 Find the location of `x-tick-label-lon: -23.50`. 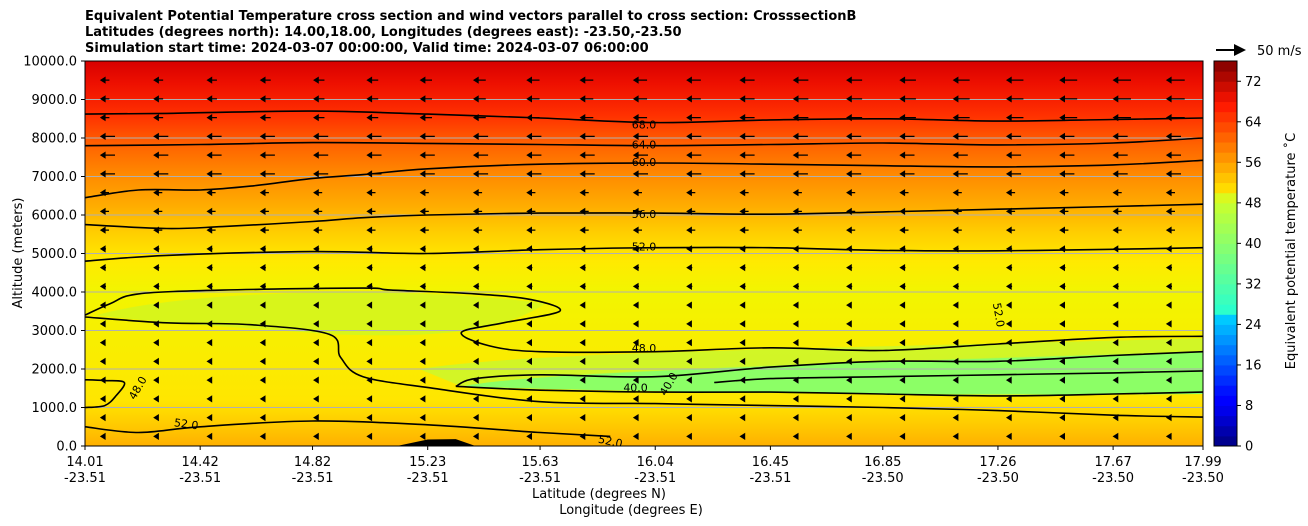

x-tick-label-lon: -23.50 is located at coordinates (1113, 478).